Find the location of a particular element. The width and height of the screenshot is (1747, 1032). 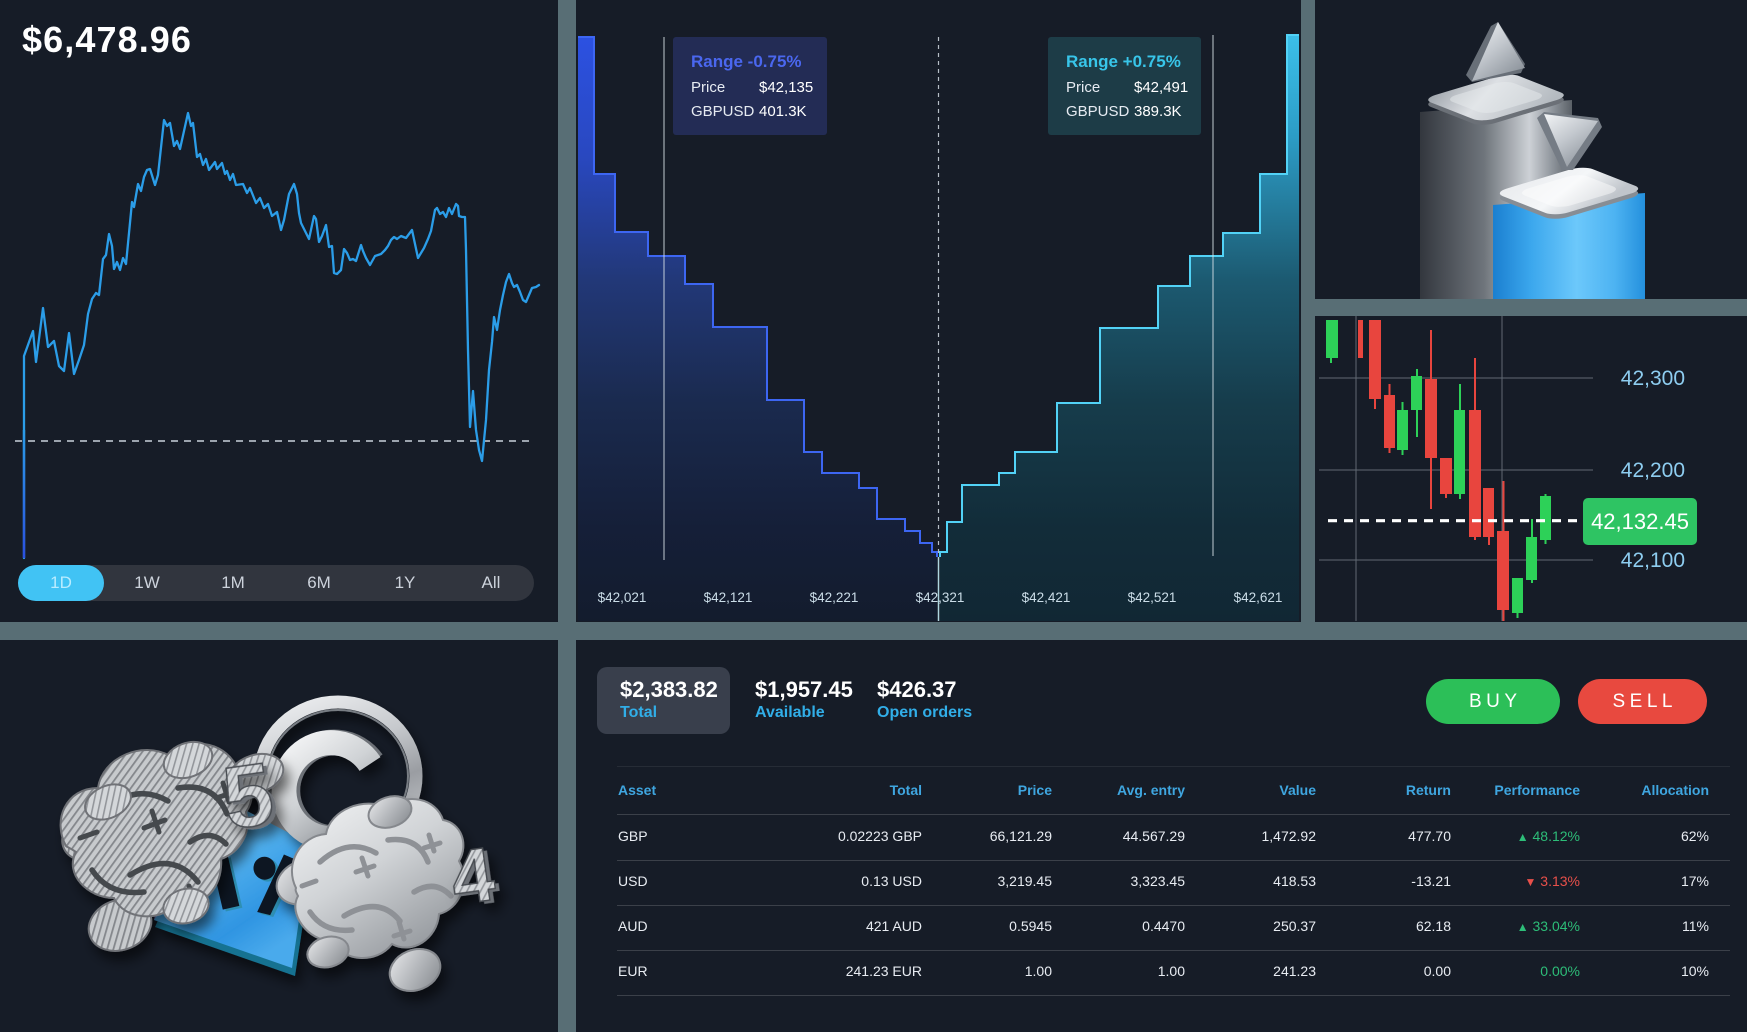

svg-text: 42,300 is located at coordinates (1653, 378).